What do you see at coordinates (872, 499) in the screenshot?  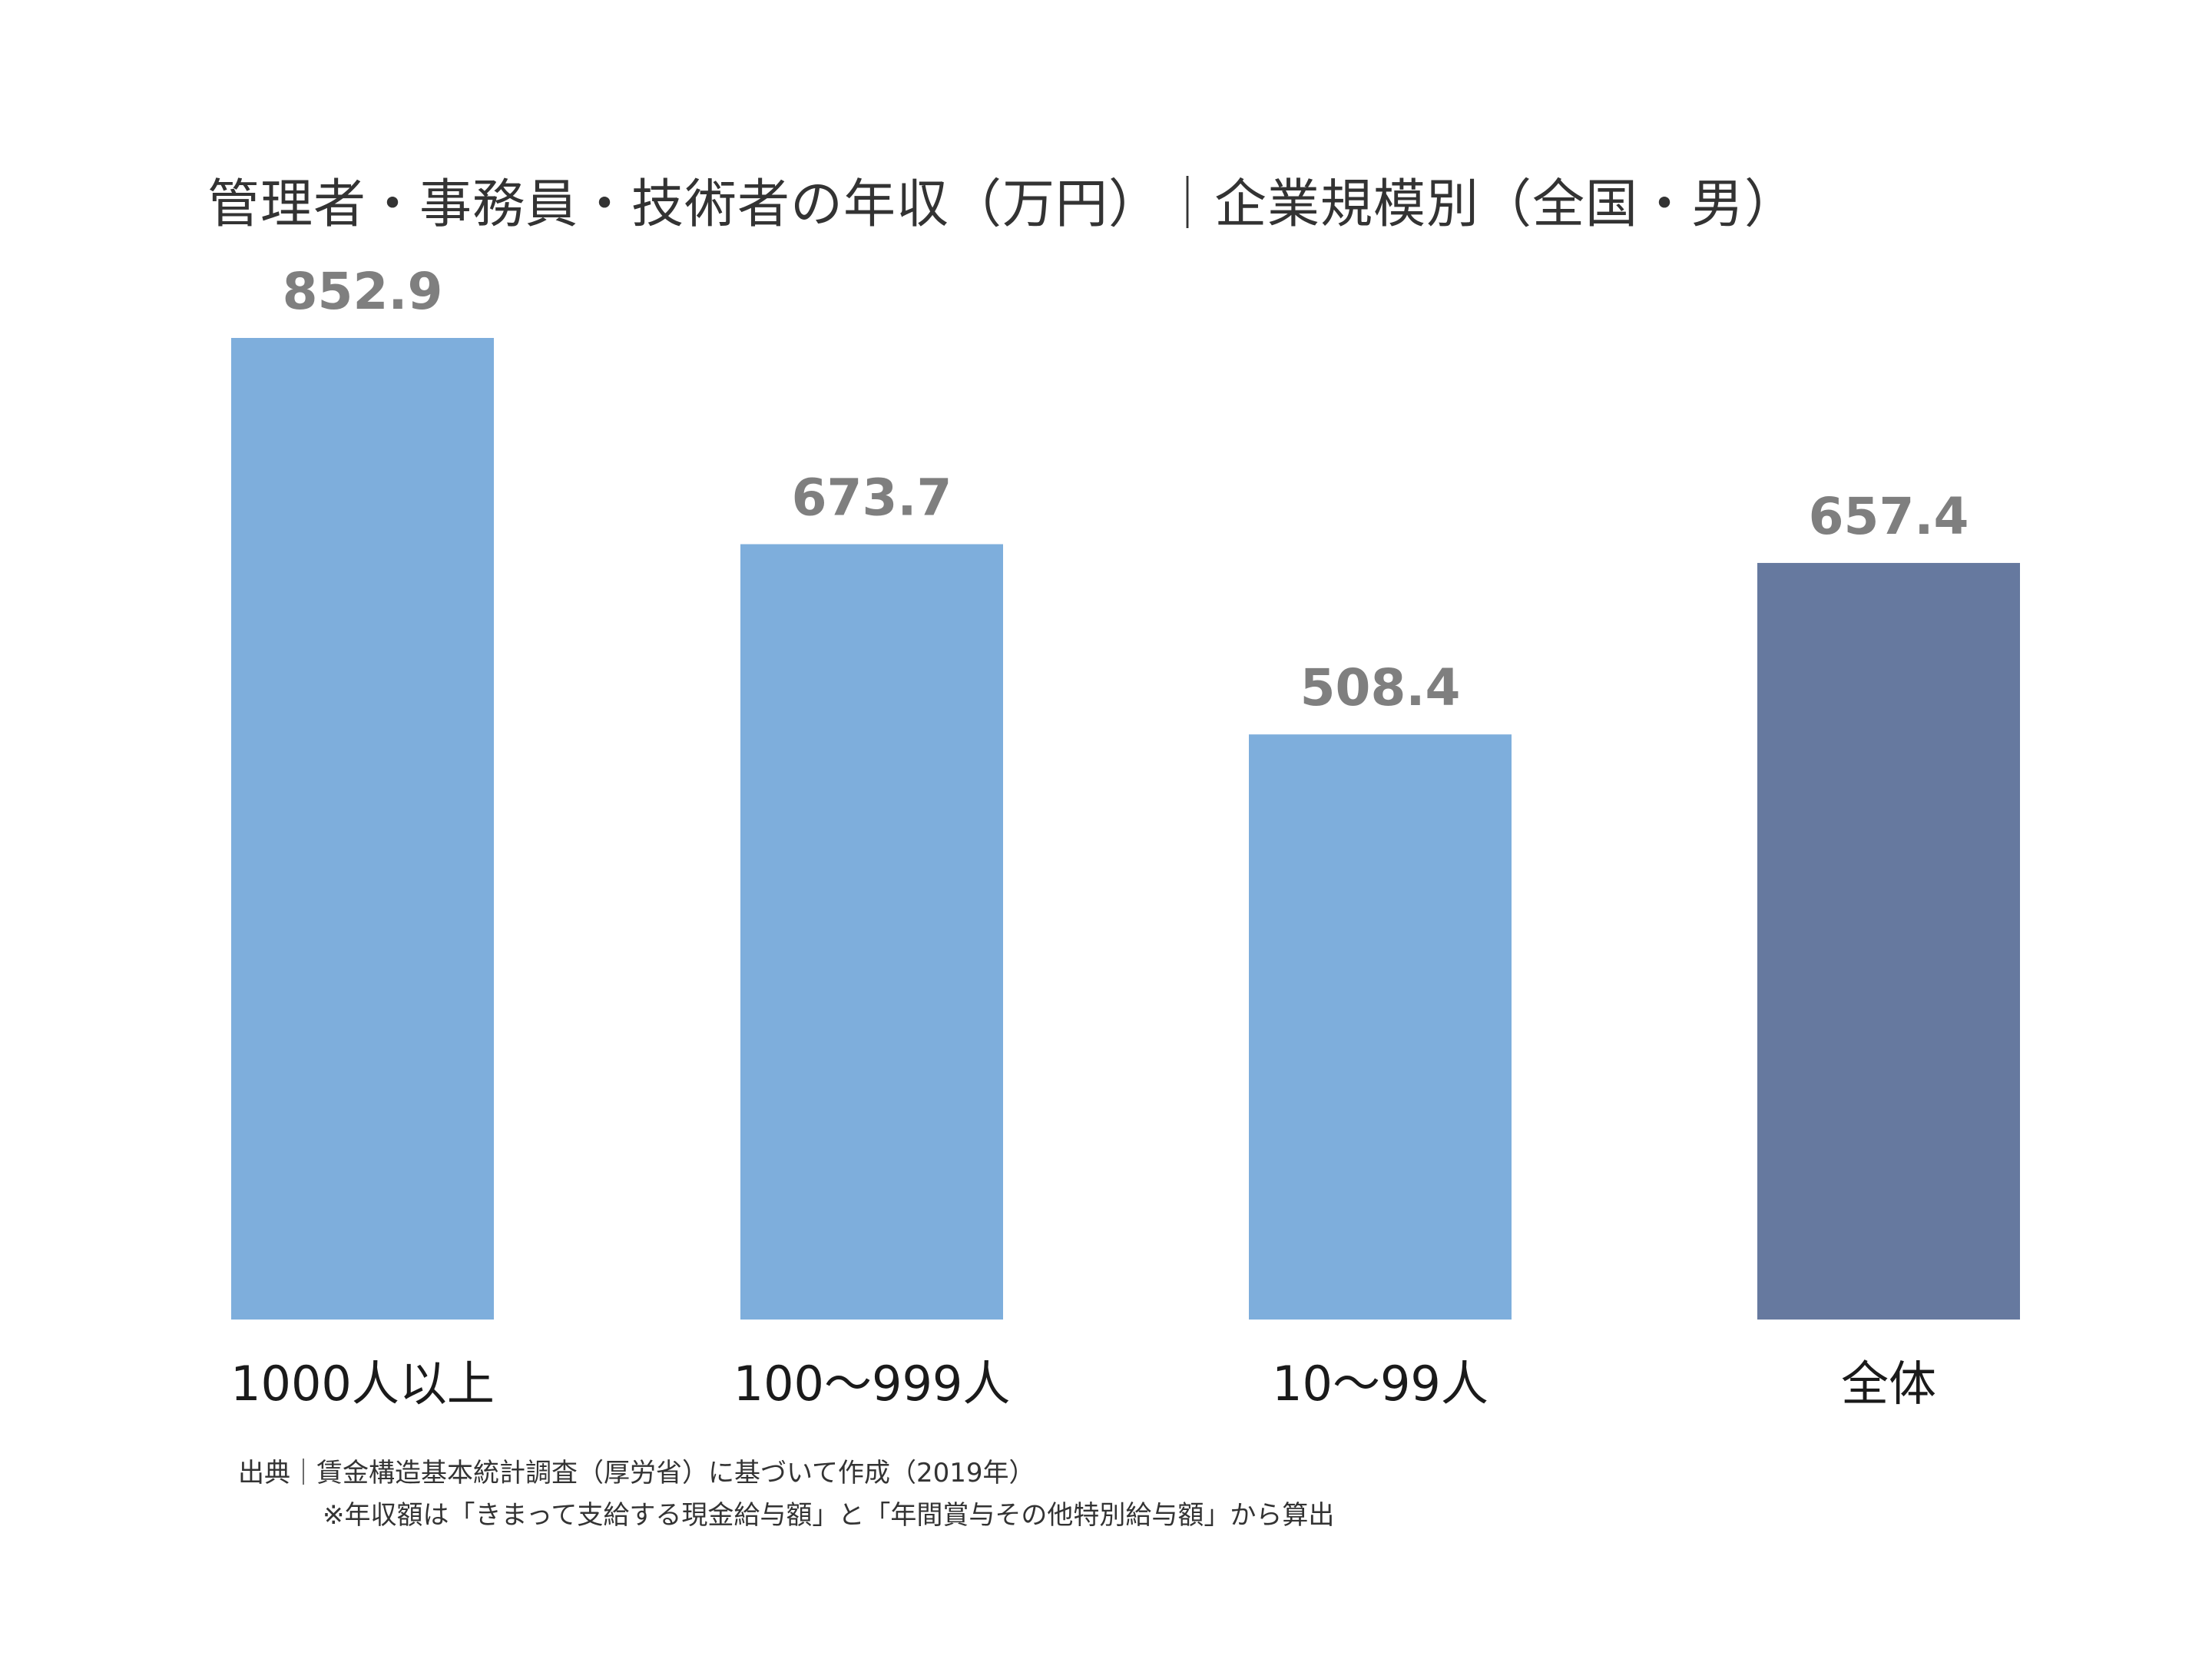 I see `value-label-2: 673.7` at bounding box center [872, 499].